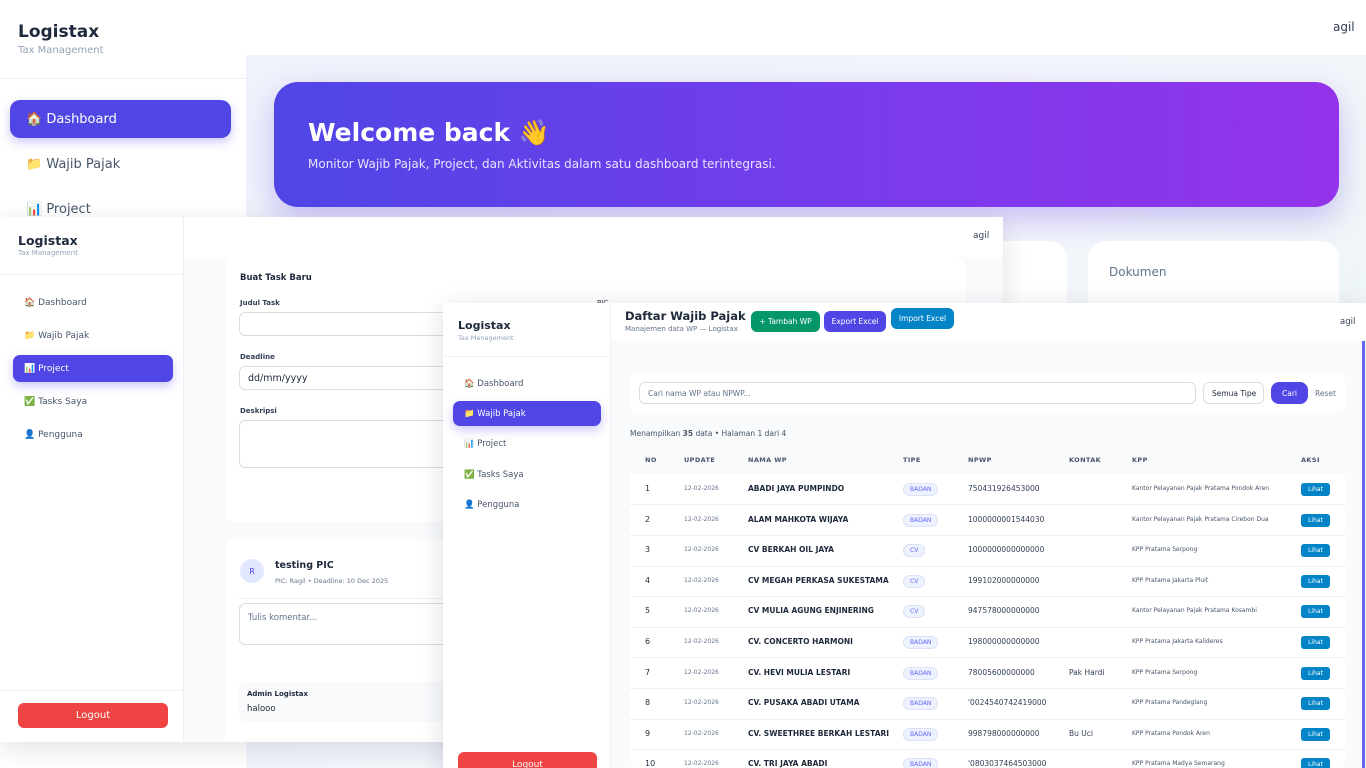 This screenshot has height=768, width=1366. What do you see at coordinates (819, 733) in the screenshot?
I see `cell-name: CV. SWEETHREE BERKAH LESTARI` at bounding box center [819, 733].